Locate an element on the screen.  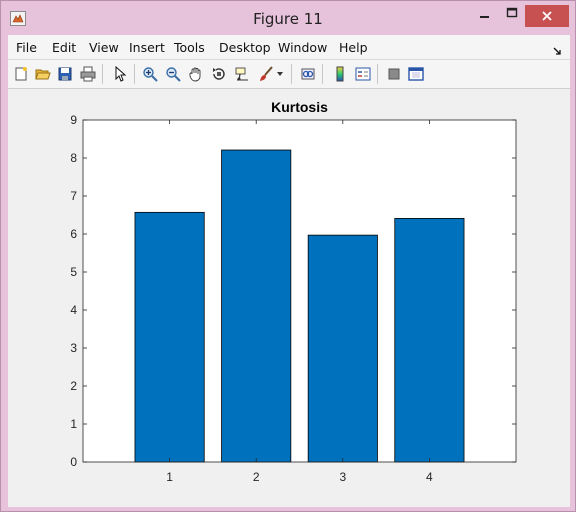
menu-help: Help is located at coordinates (353, 47).